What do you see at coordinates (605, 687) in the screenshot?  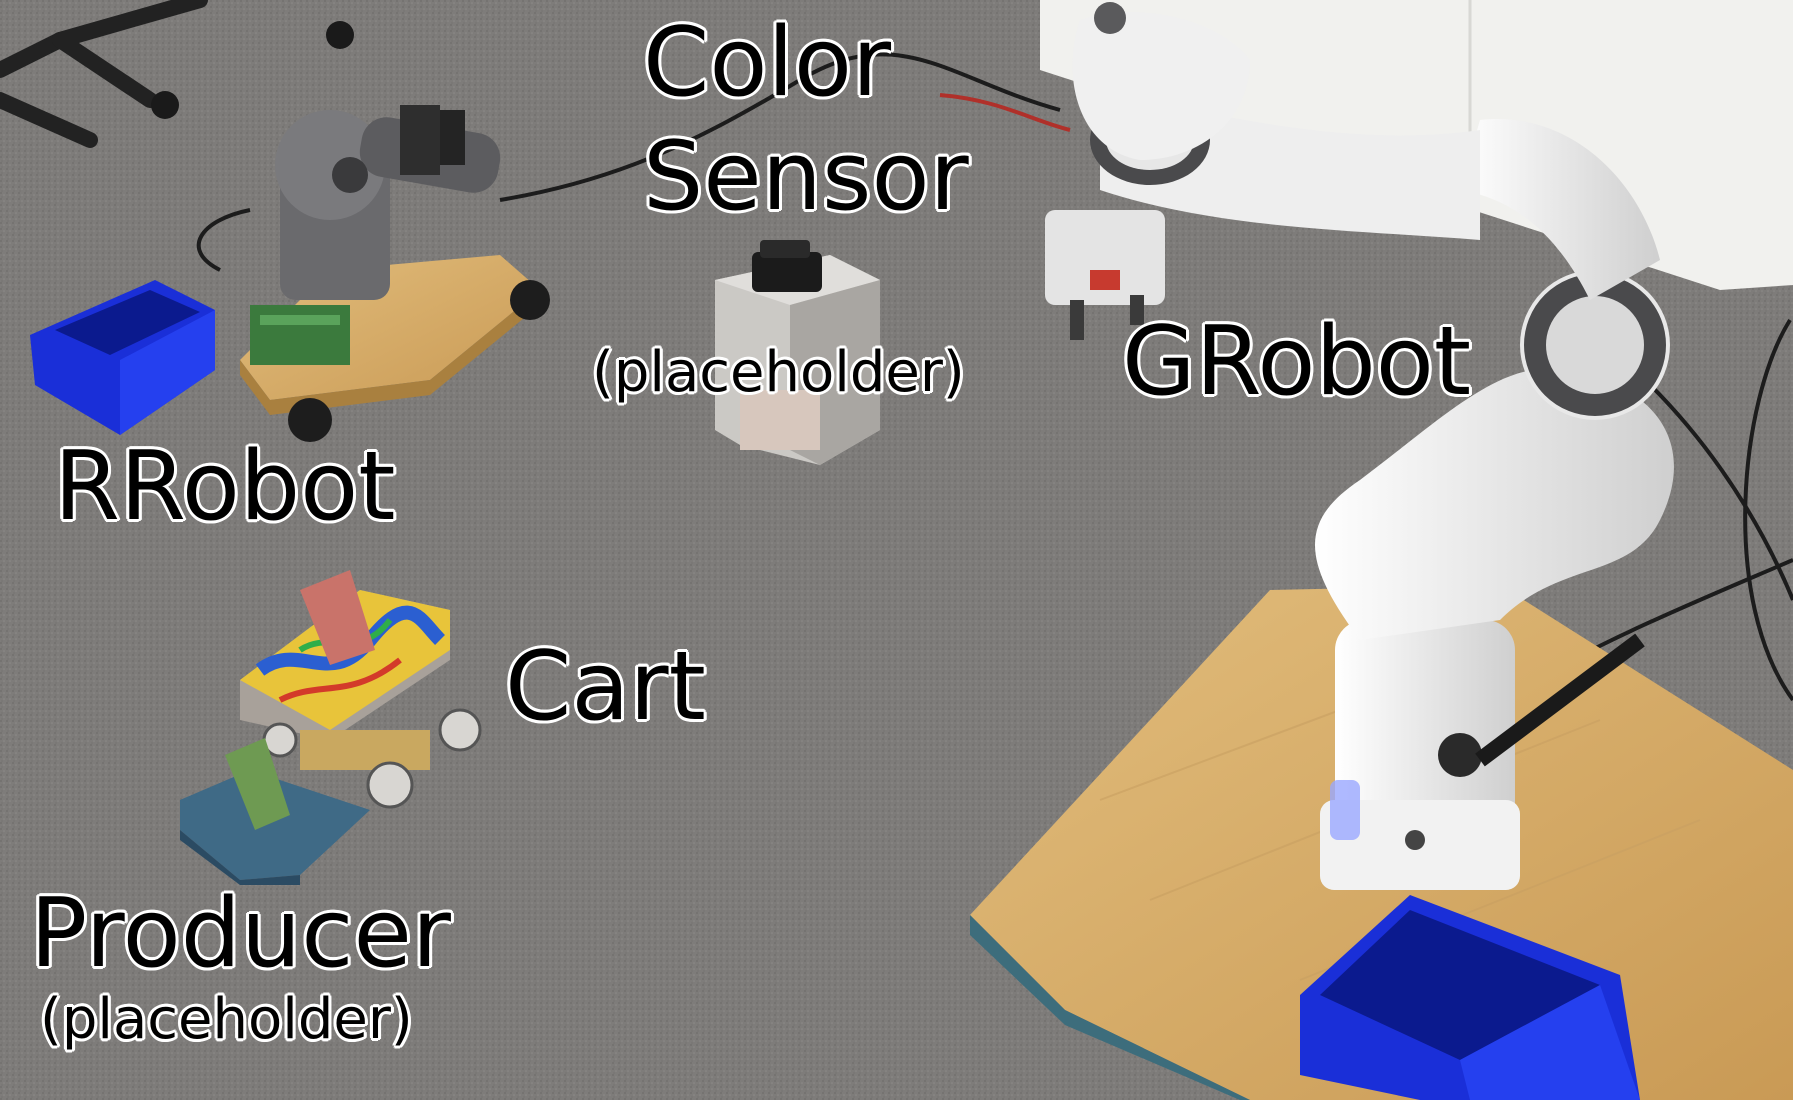 I see `cart-label: Cart` at bounding box center [605, 687].